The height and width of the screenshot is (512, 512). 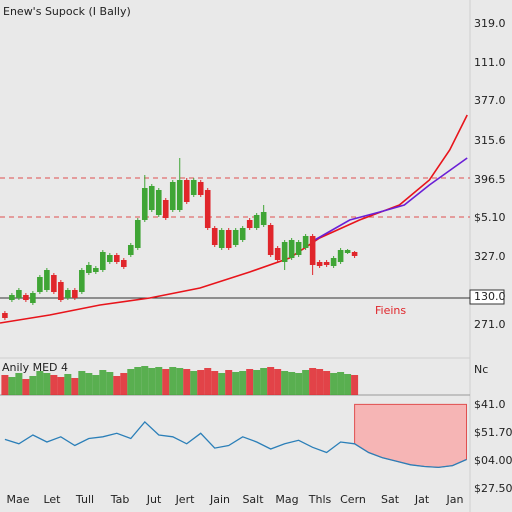 I want to click on lower-axis-label: $41.0, so click(x=490, y=404).